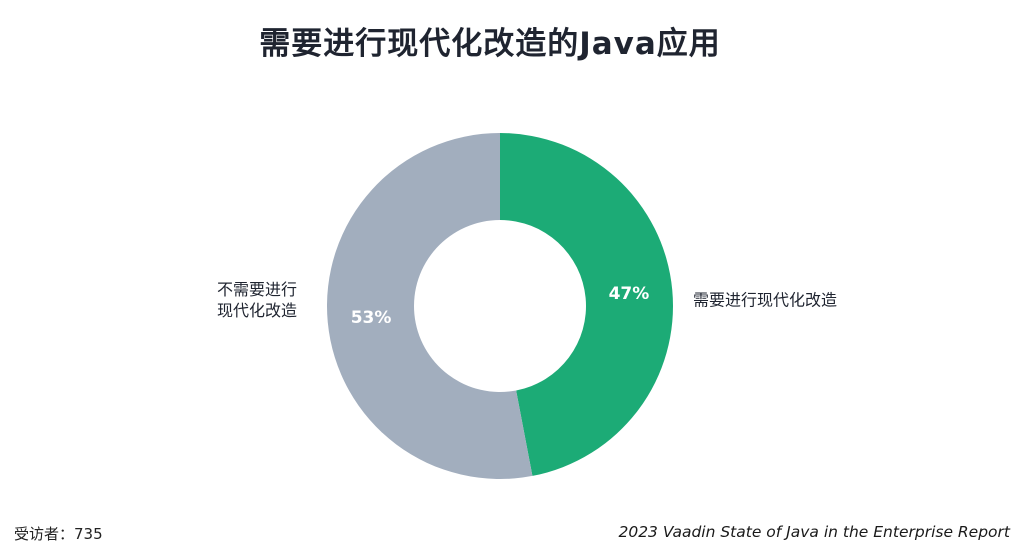 Image resolution: width=1024 pixels, height=554 pixels. What do you see at coordinates (527, 304) in the screenshot?
I see `donut-labels: 47% 需要进行现代化改造 53% 不需要进行现代化改造` at bounding box center [527, 304].